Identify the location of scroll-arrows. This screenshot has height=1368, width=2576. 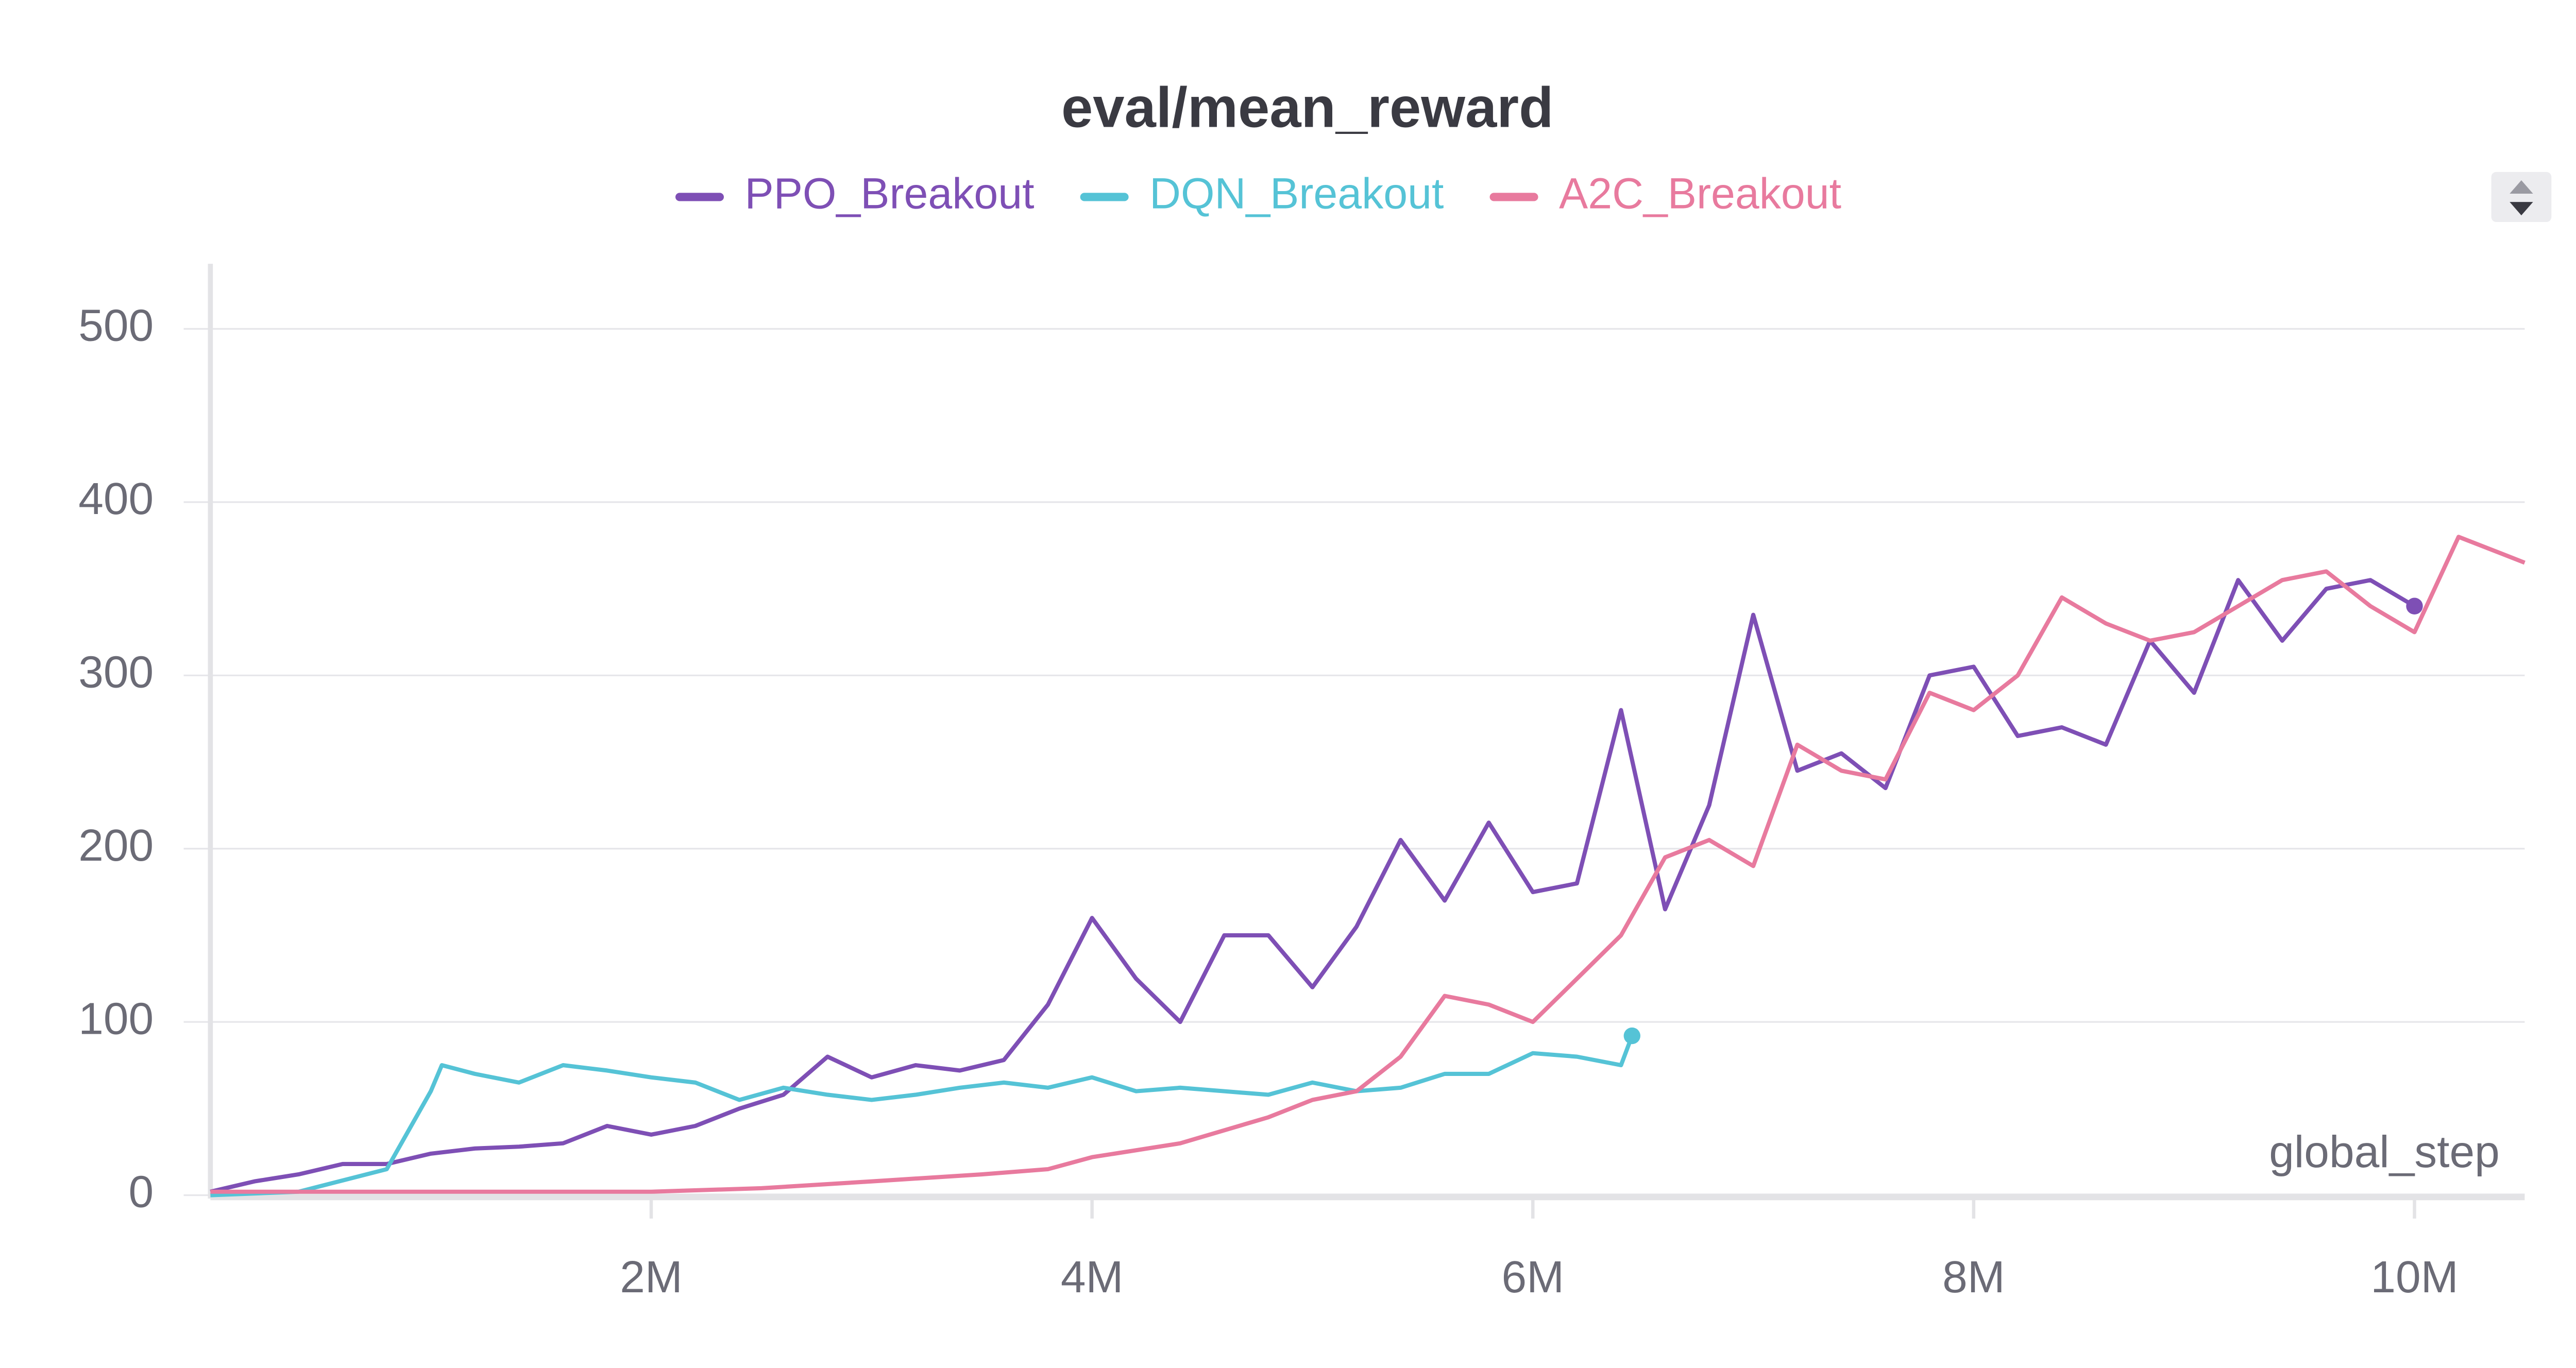
(2521, 197).